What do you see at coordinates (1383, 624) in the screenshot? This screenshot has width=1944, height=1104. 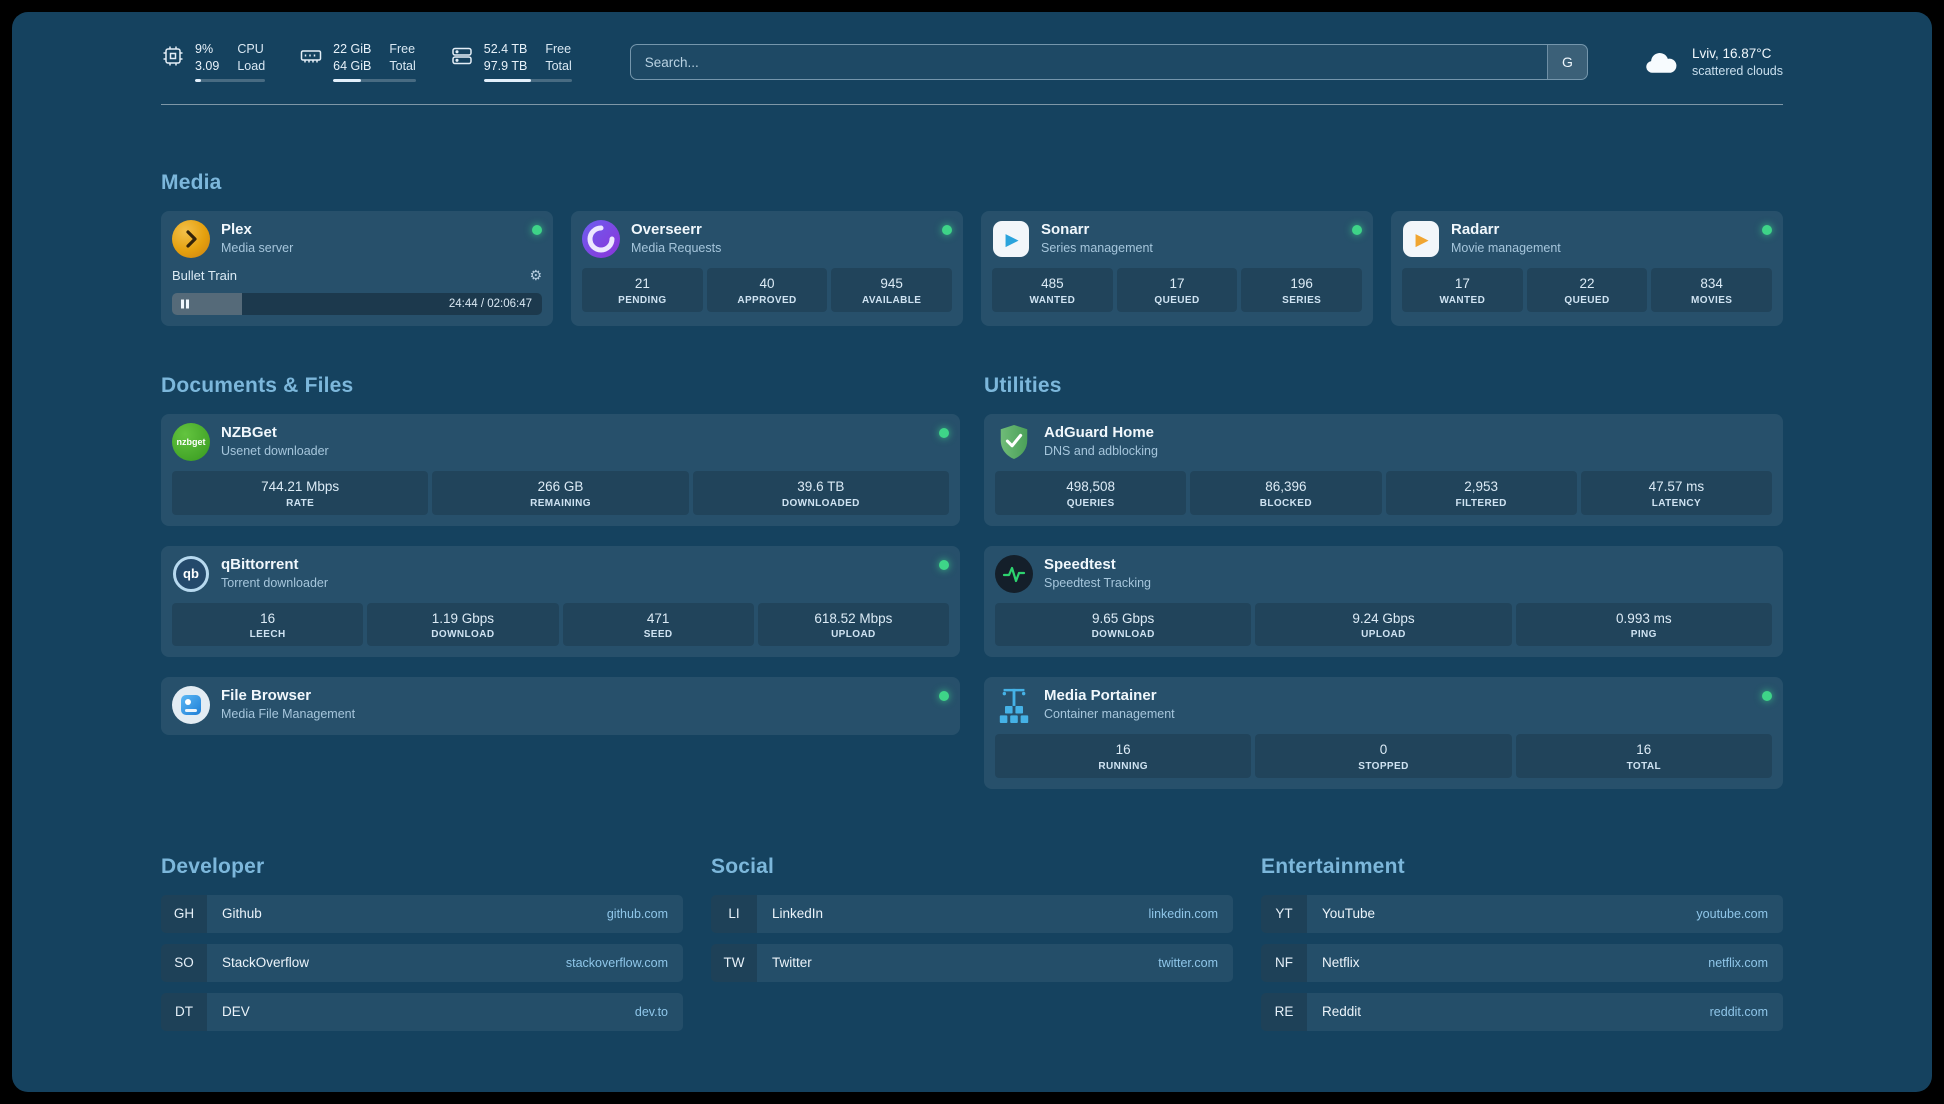 I see `stat-block: 9.24 Gbps UPLOAD` at bounding box center [1383, 624].